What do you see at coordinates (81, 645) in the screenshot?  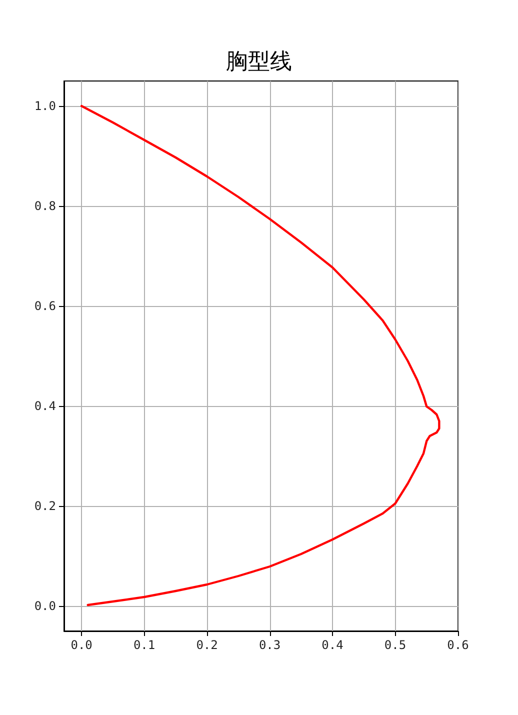 I see `x-tick-label: 0.0` at bounding box center [81, 645].